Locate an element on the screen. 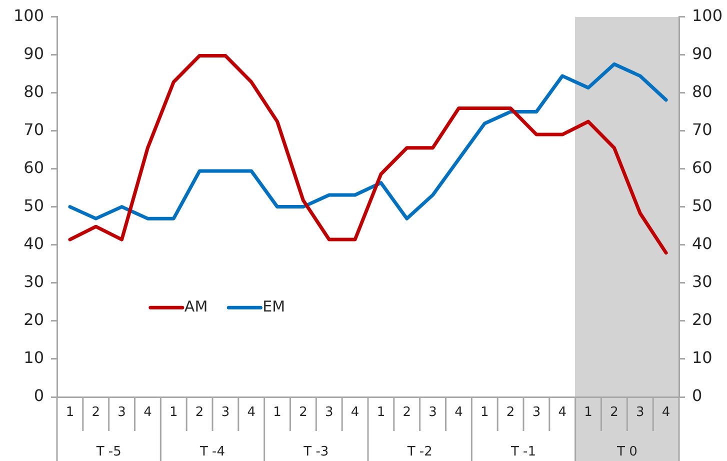 The width and height of the screenshot is (727, 461). y-tick-label: 20 is located at coordinates (34, 320).